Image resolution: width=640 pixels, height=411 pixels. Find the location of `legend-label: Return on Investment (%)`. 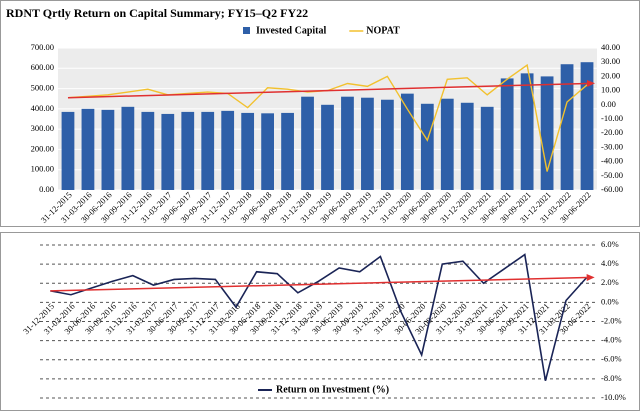

legend-label: Return on Investment (%) is located at coordinates (332, 389).